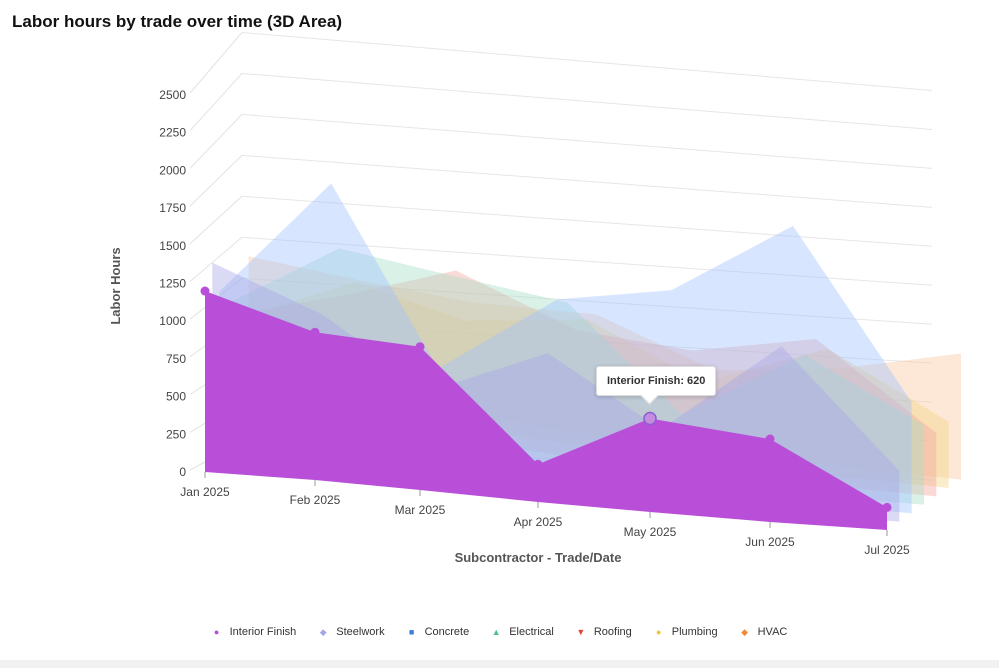 The height and width of the screenshot is (668, 999). I want to click on legend-item-concrete: ■ Concrete, so click(438, 632).